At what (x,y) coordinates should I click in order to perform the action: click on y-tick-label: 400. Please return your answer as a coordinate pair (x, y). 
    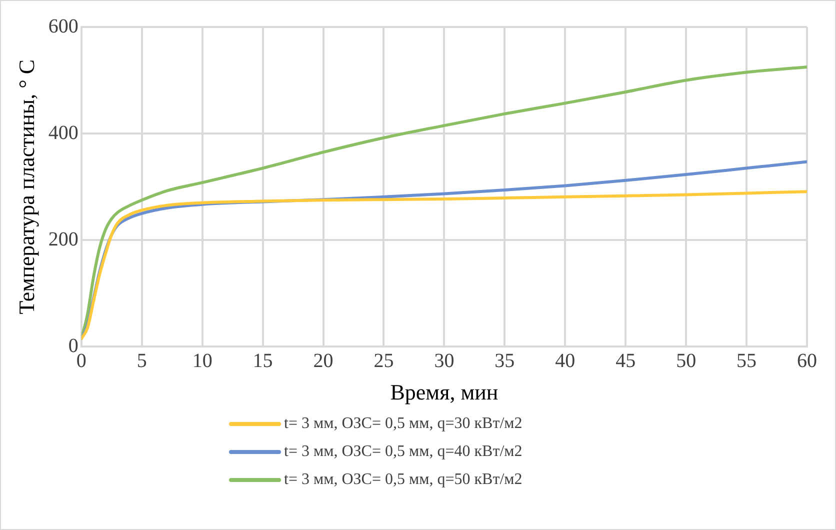
    Looking at the image, I should click on (63, 133).